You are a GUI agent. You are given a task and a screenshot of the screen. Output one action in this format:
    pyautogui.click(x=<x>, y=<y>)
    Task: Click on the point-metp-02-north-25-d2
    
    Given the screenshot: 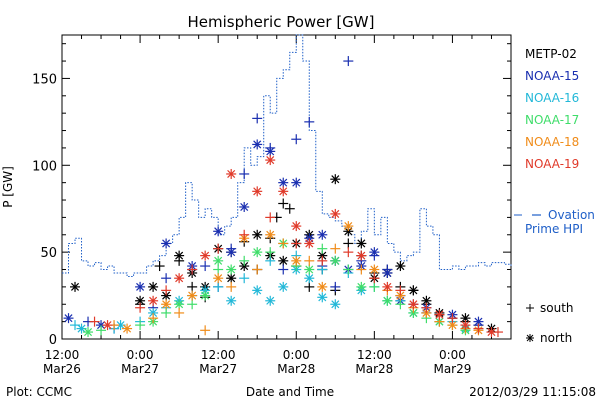 What is the action you would take?
    pyautogui.click(x=465, y=318)
    